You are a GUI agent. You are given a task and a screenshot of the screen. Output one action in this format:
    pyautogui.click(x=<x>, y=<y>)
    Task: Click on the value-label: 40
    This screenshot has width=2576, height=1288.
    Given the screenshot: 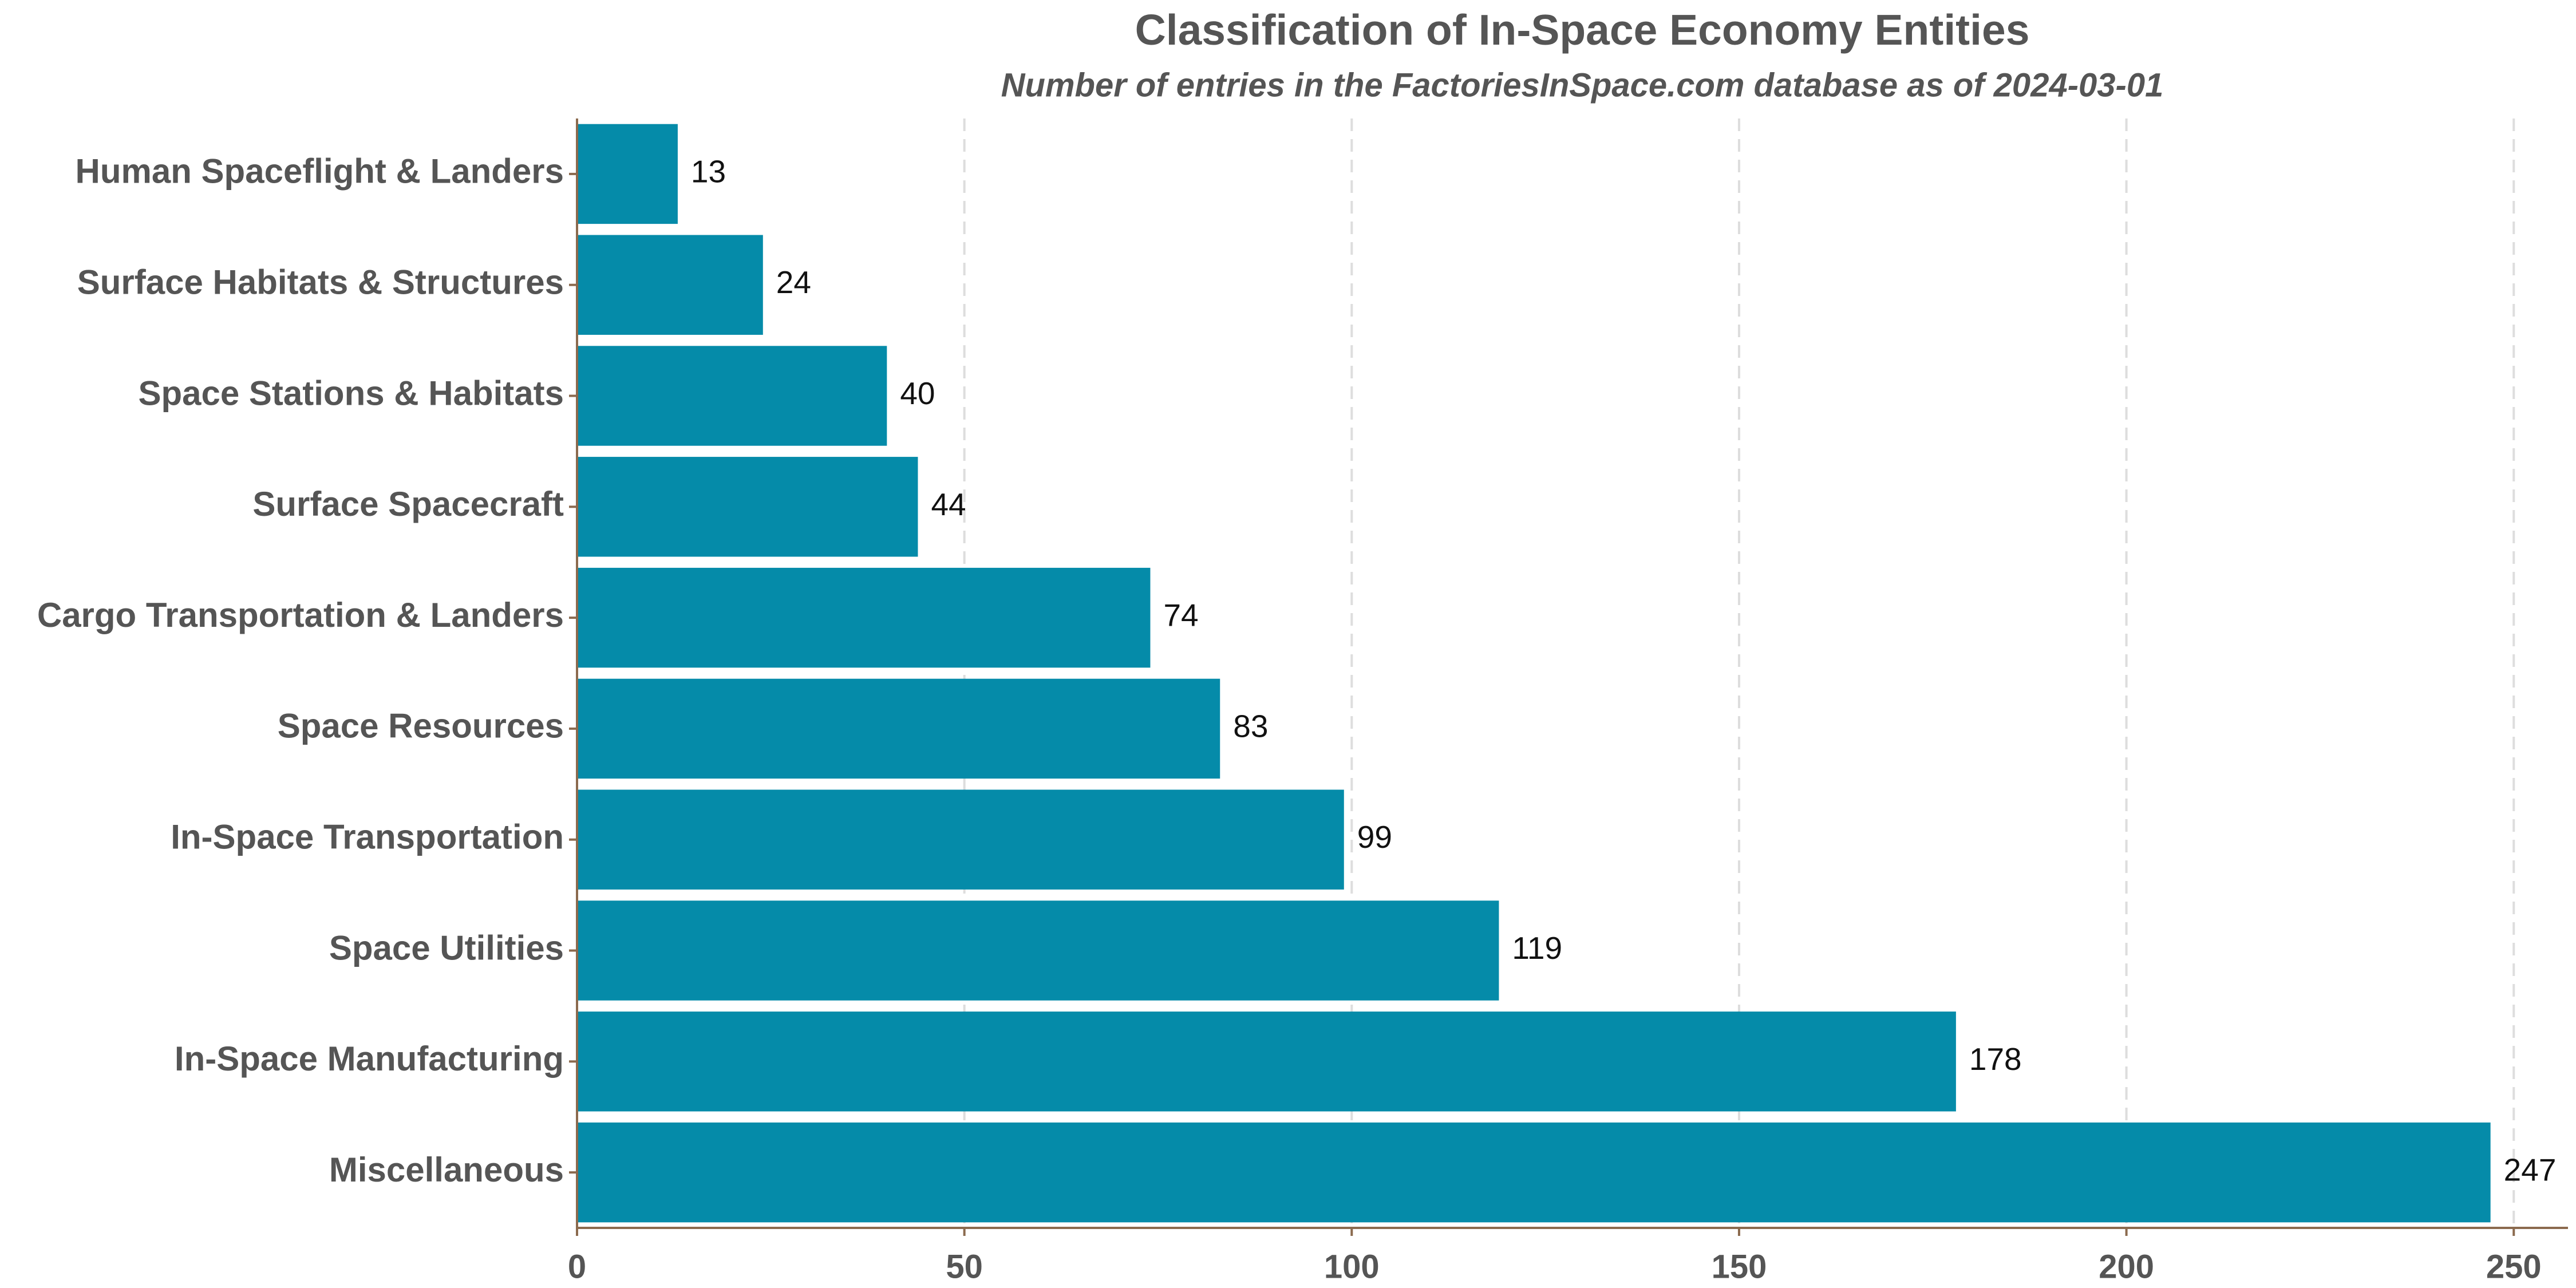 What is the action you would take?
    pyautogui.click(x=917, y=393)
    